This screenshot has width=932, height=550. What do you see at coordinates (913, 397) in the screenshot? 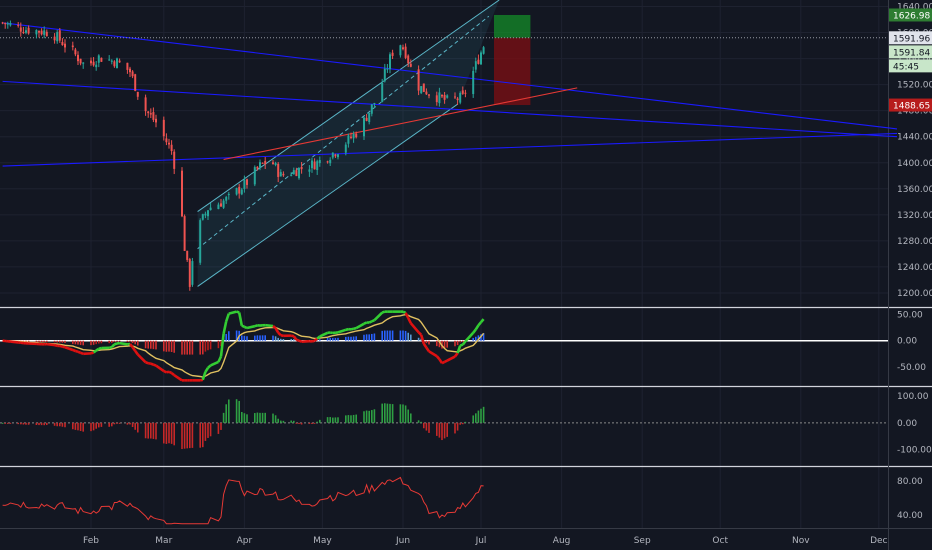
I see `hist-tick-label-0: 100.00` at bounding box center [913, 397].